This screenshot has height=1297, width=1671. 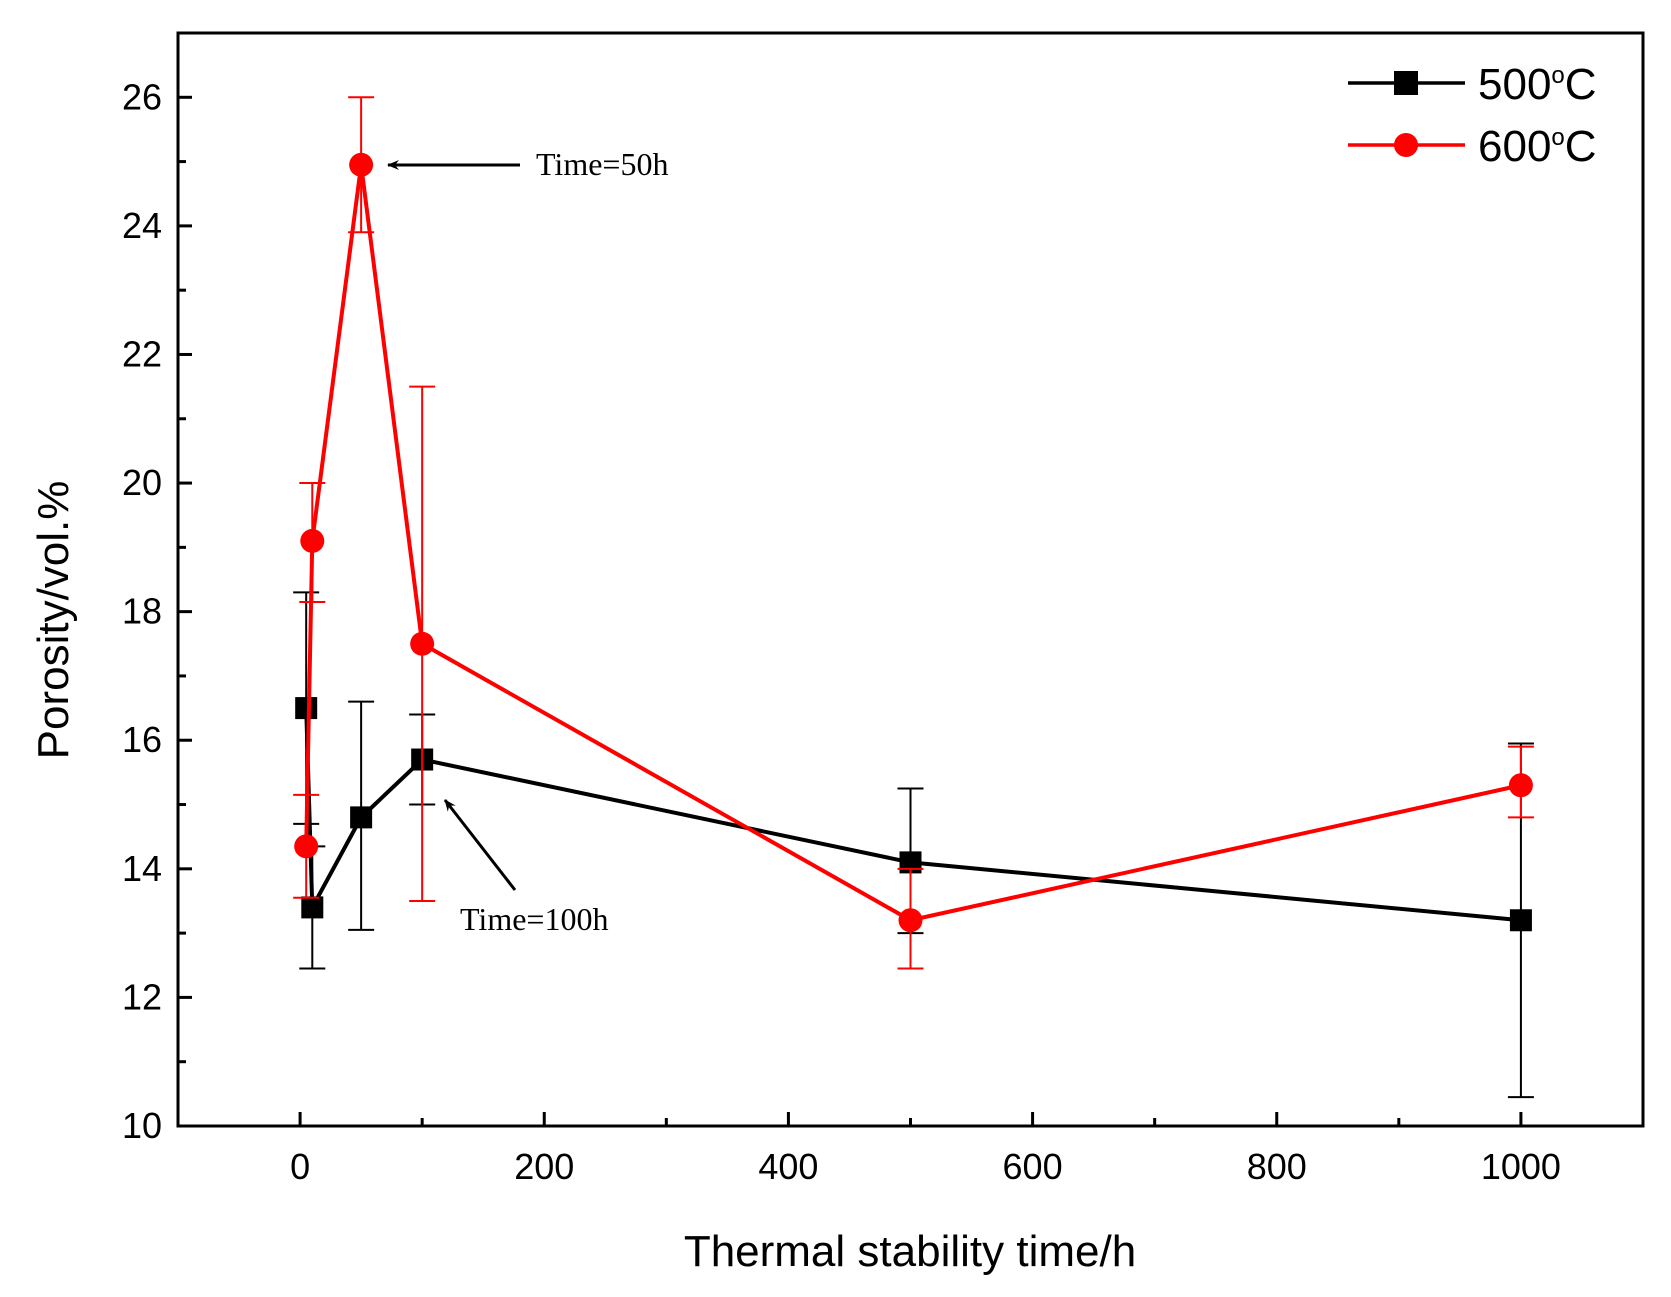 What do you see at coordinates (142, 1125) in the screenshot?
I see `y-tick-label: 10` at bounding box center [142, 1125].